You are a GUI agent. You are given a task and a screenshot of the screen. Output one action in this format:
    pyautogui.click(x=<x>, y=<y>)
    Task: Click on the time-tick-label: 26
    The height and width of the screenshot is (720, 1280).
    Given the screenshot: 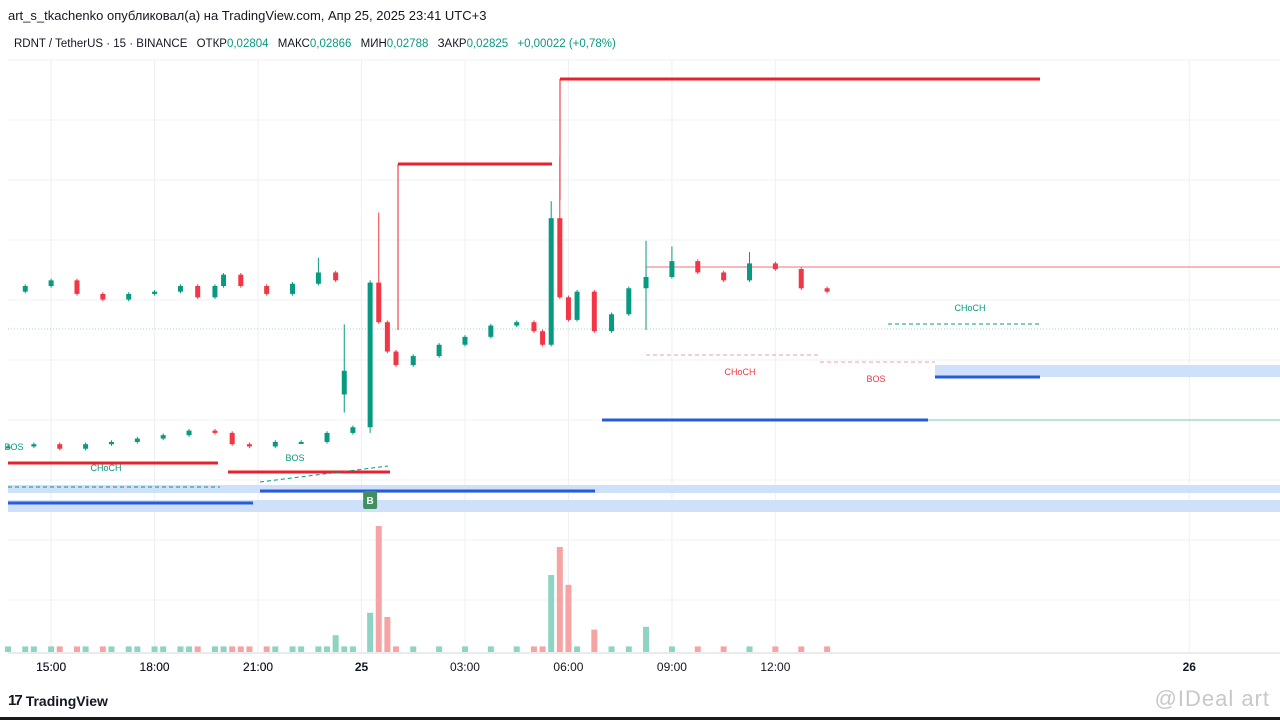 What is the action you would take?
    pyautogui.click(x=1190, y=667)
    